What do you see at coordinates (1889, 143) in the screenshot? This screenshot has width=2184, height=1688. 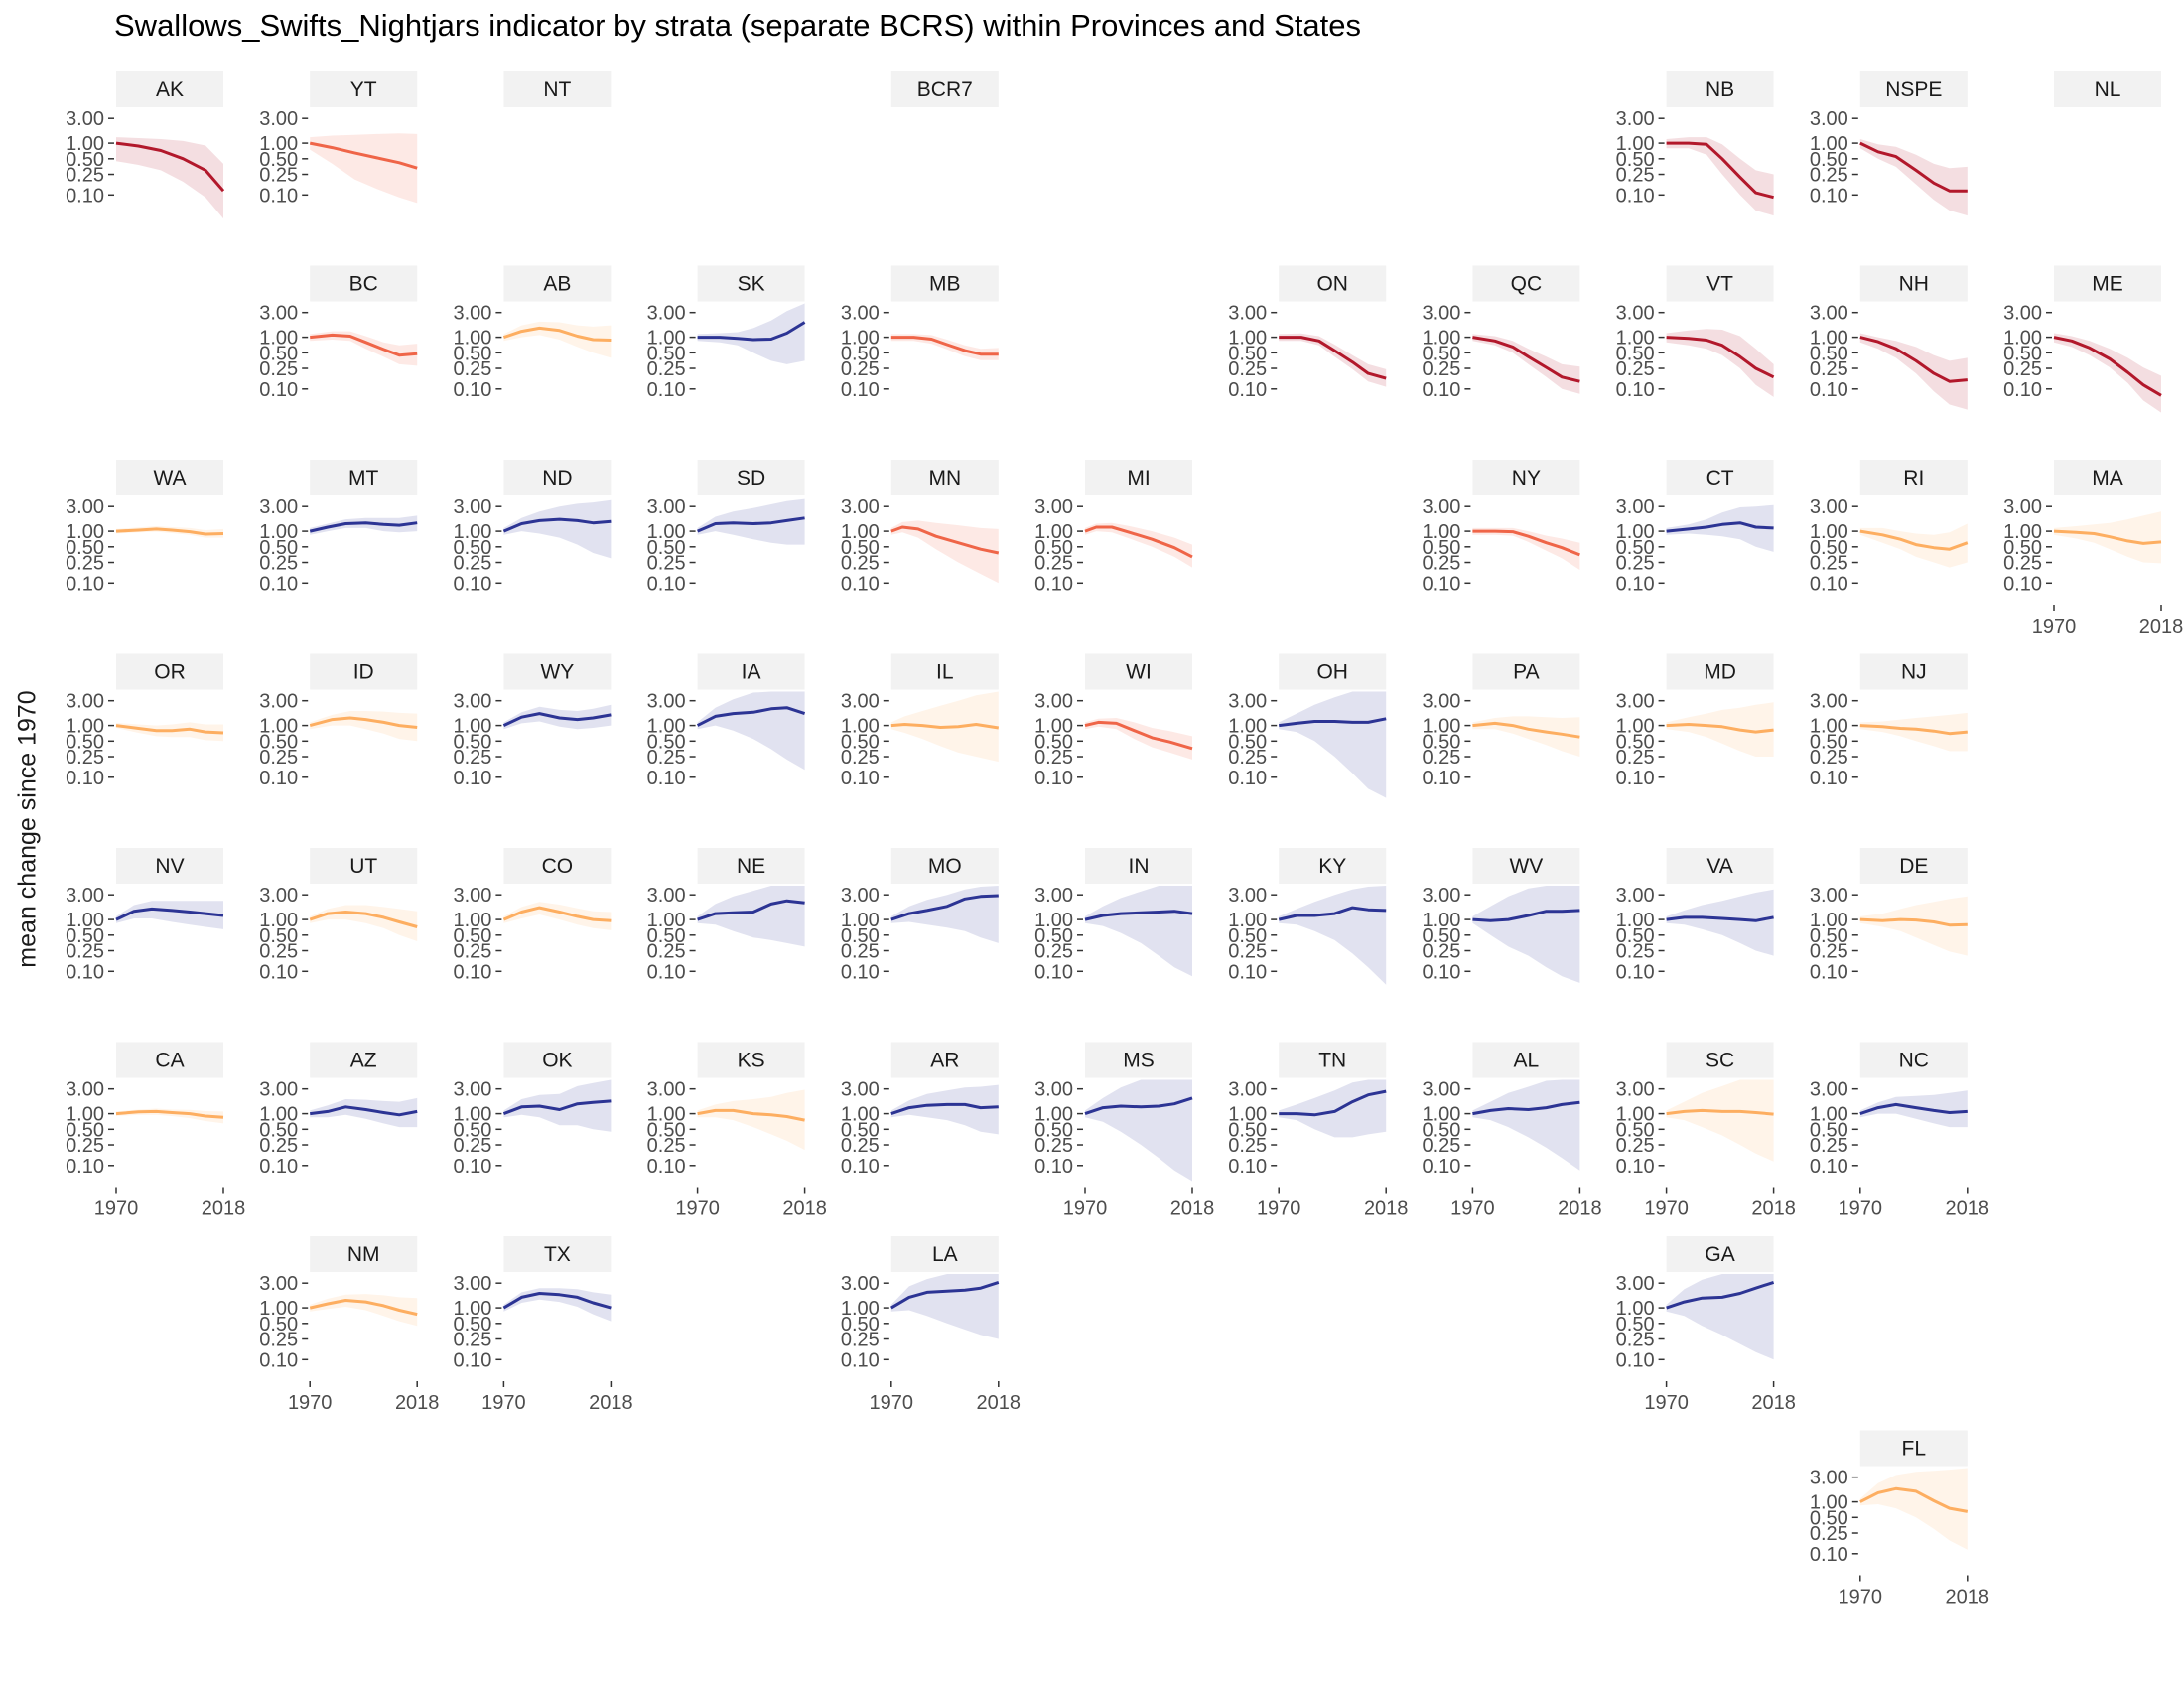 I see `facet-panel-nspe: NSPE 3.00 1.000.500.250.10` at bounding box center [1889, 143].